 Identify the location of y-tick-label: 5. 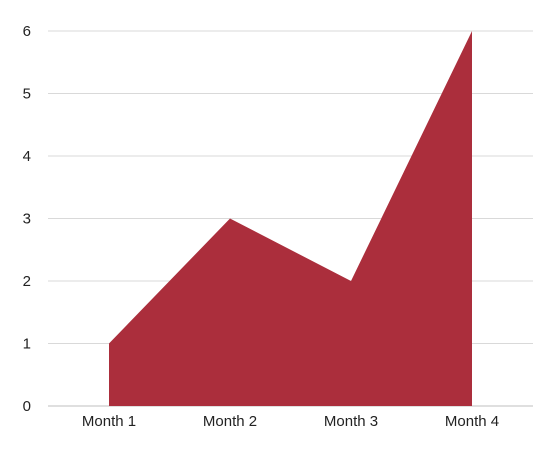
(27, 94).